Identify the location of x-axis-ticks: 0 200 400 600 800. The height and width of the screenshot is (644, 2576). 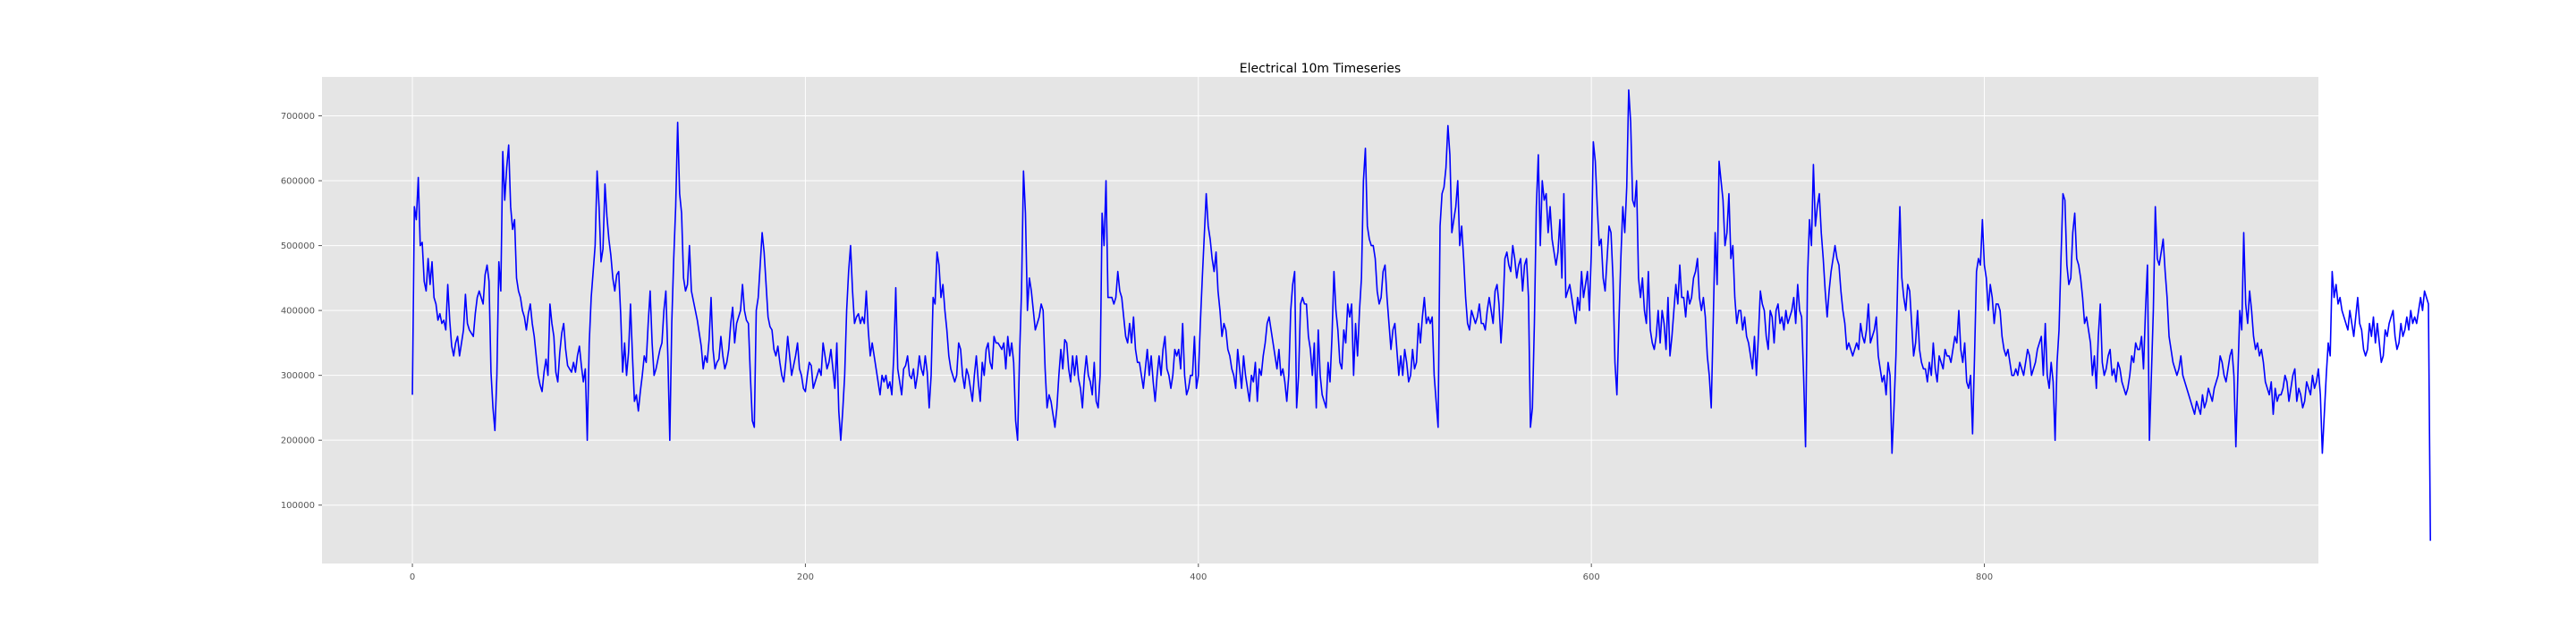
(1201, 573).